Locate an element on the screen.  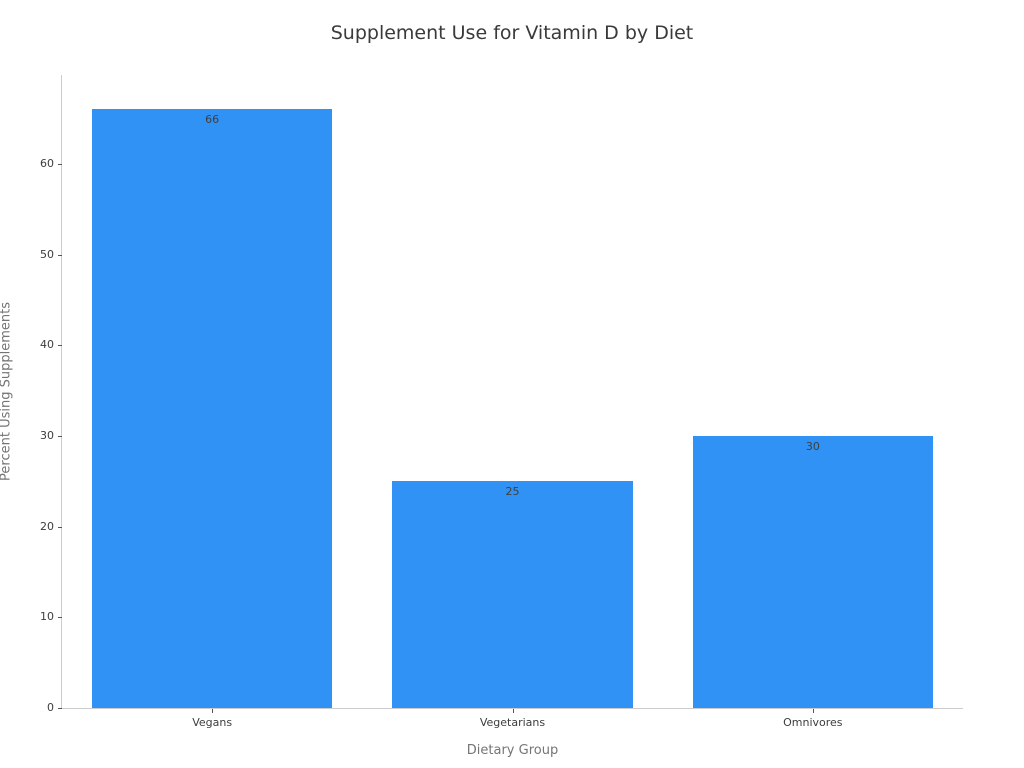
y-tick-label: 40 is located at coordinates (47, 345).